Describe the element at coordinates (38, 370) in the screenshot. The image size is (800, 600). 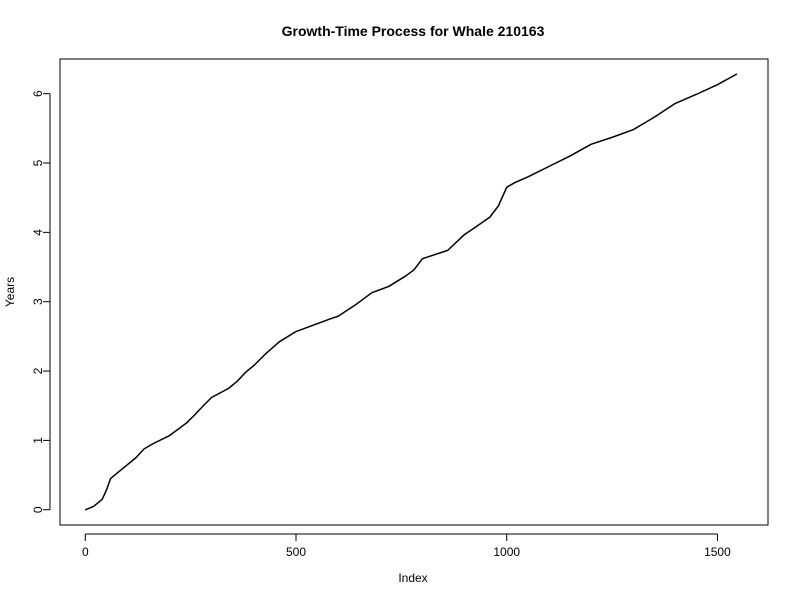
I see `y-tick-label: 2` at that location.